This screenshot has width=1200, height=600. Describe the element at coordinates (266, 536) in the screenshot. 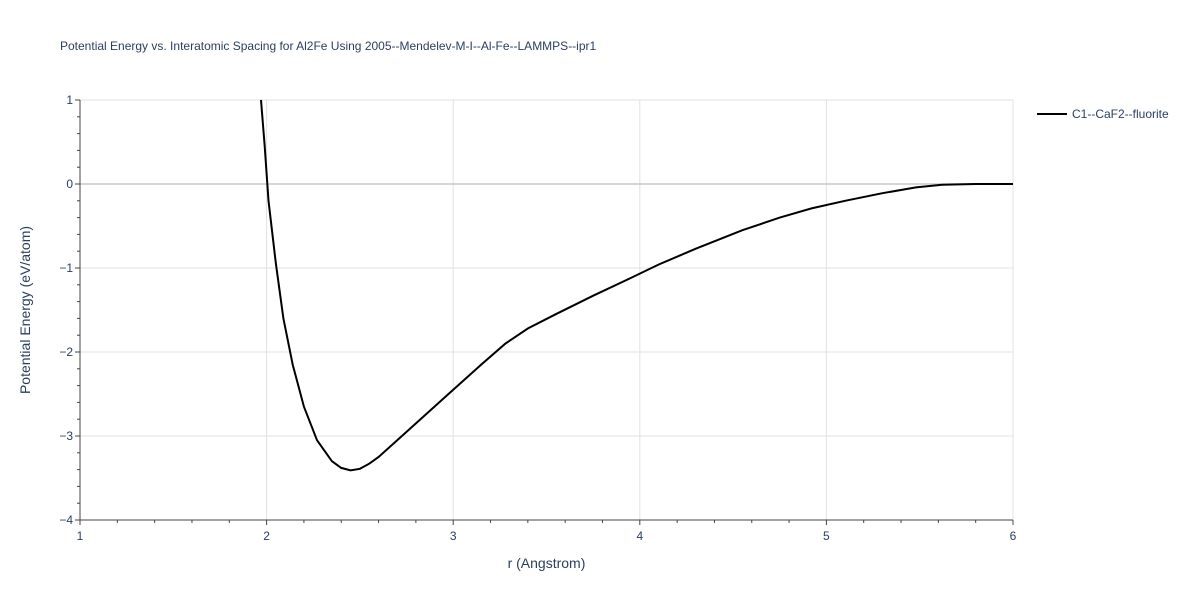

I see `x-tick-label: 2` at that location.